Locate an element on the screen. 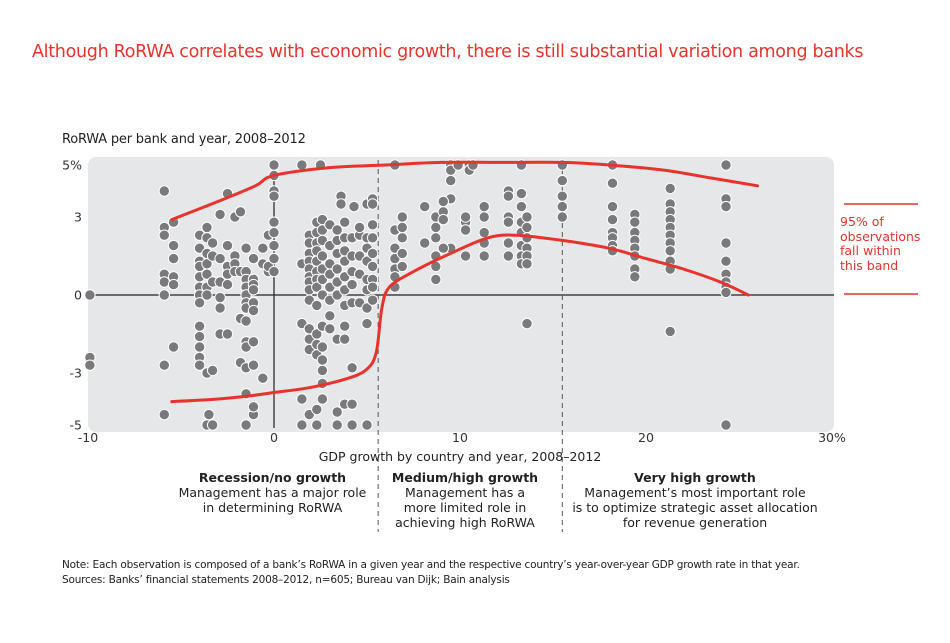 The height and width of the screenshot is (643, 950). y-tick-label: -5 is located at coordinates (76, 425).